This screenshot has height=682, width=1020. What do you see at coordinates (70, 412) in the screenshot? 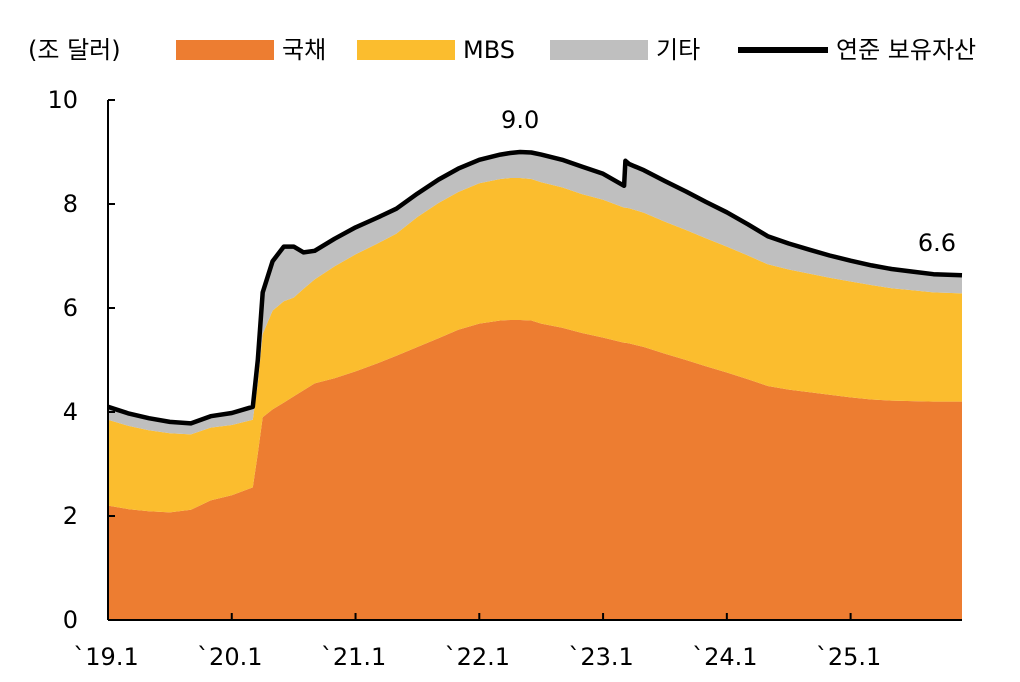
I see `y-tick-label: 4` at bounding box center [70, 412].